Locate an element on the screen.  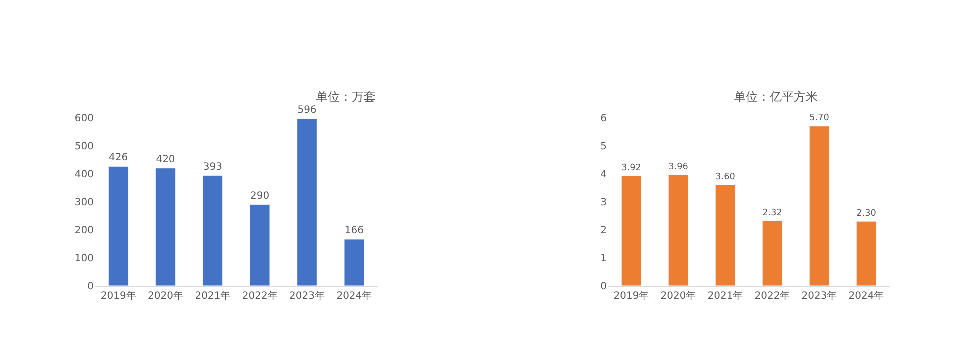
y-tick-label: 300 is located at coordinates (84, 202).